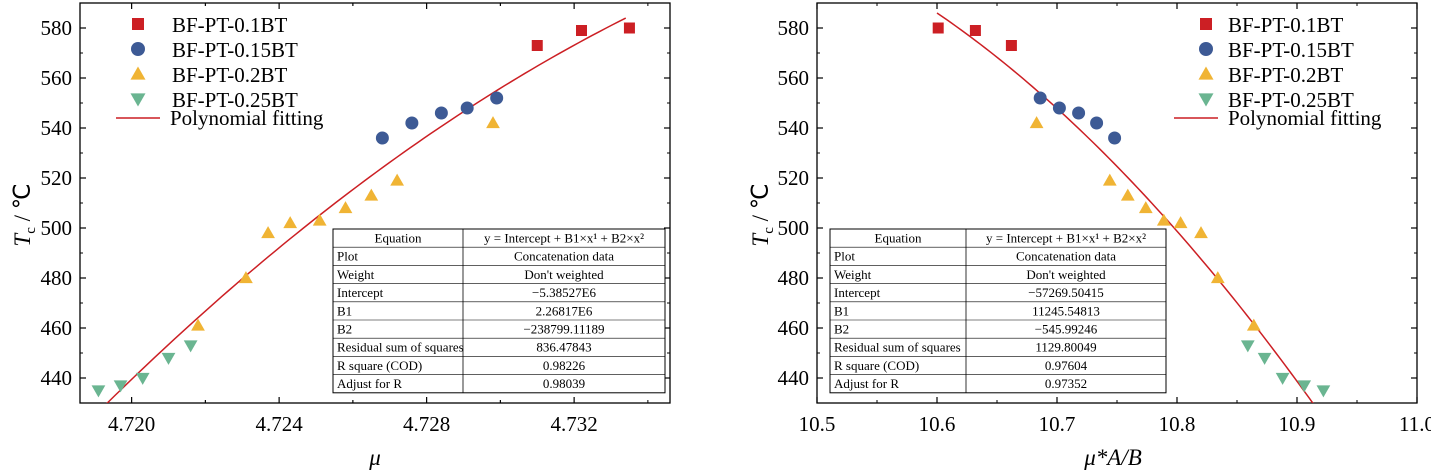  I want to click on legend-label: BF-PT-0.15BT, so click(1291, 50).